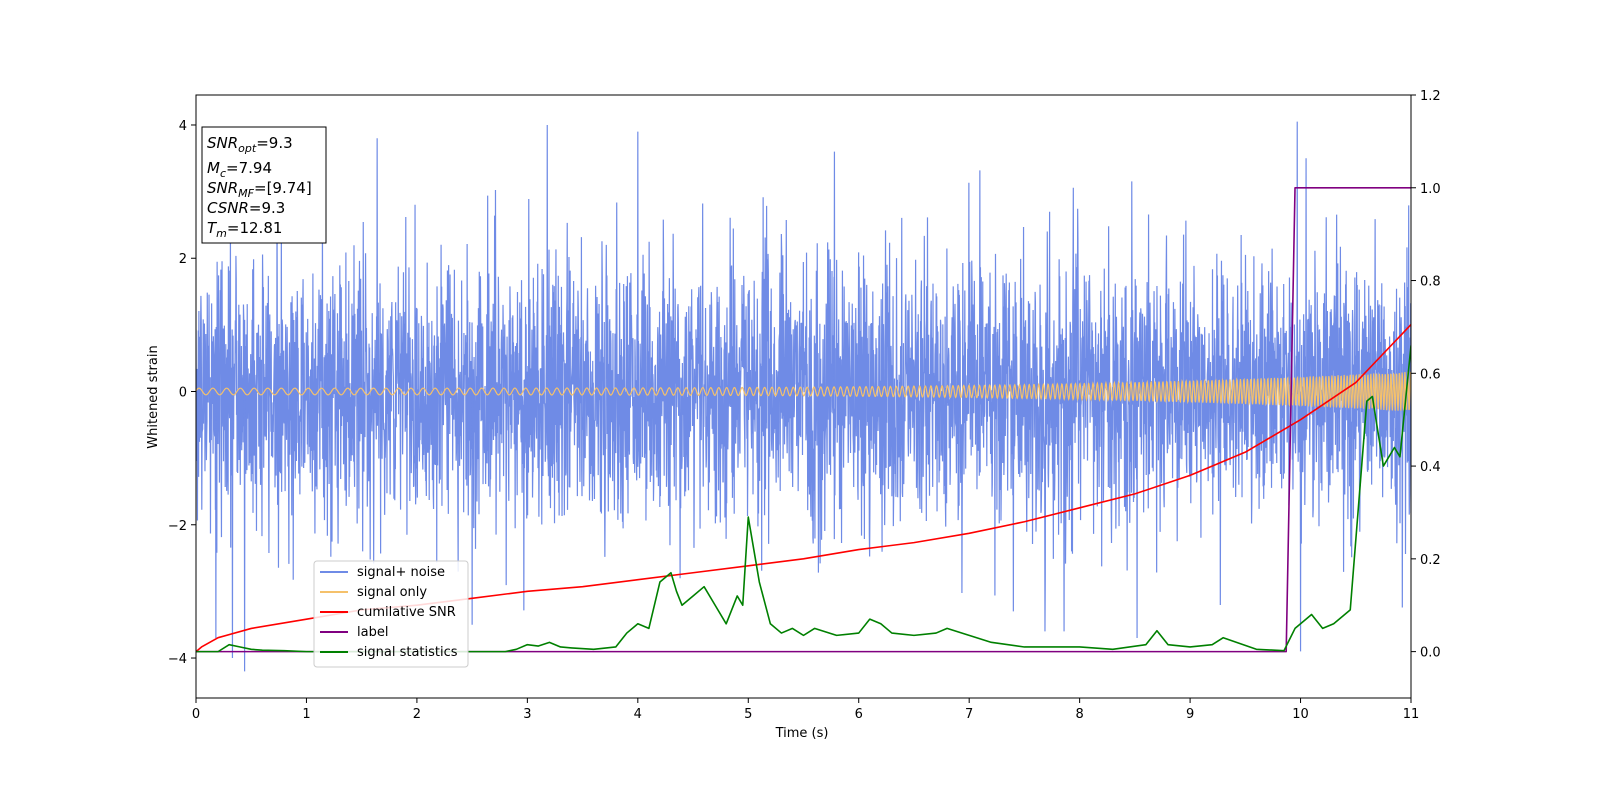  I want to click on y2-tick-label: 0.0, so click(1430, 653).